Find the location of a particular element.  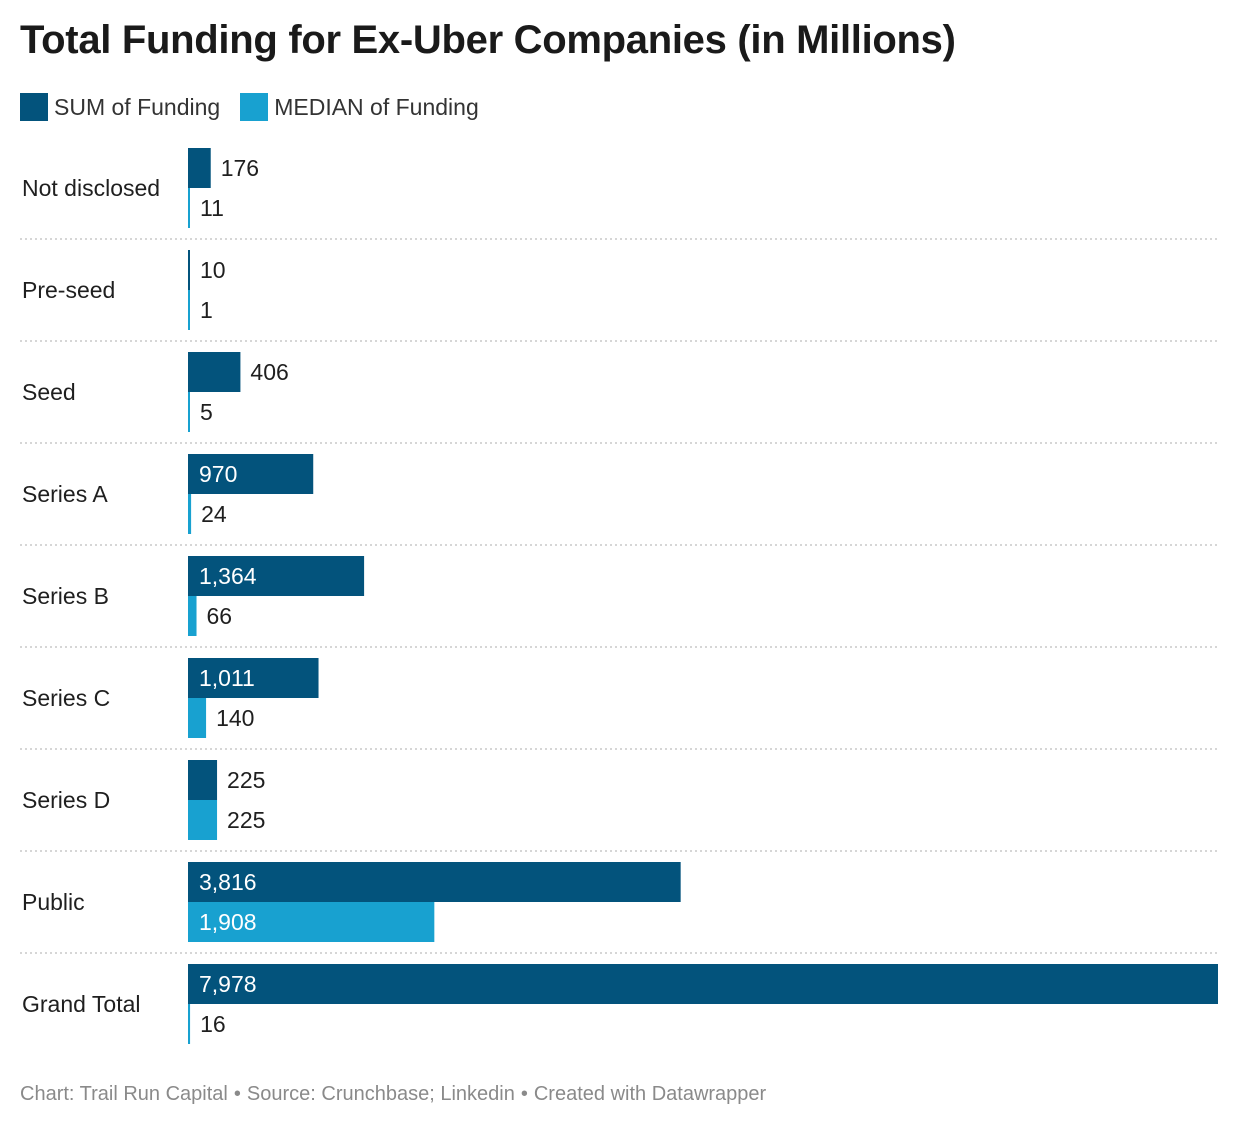

footer-credit: Chart: Trail Run Capital is located at coordinates (124, 1094).